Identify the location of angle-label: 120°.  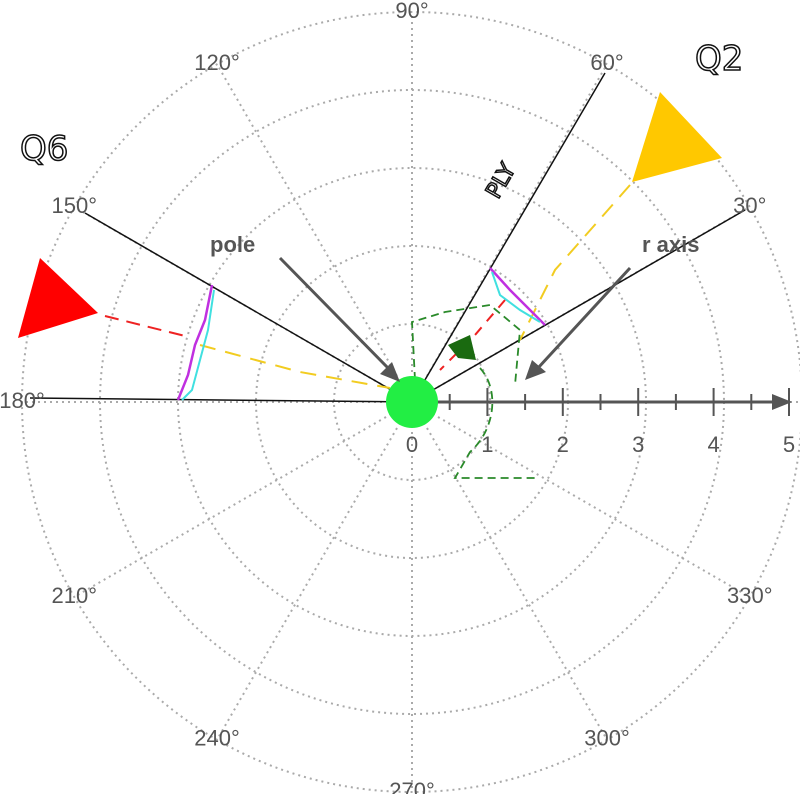
(217, 62).